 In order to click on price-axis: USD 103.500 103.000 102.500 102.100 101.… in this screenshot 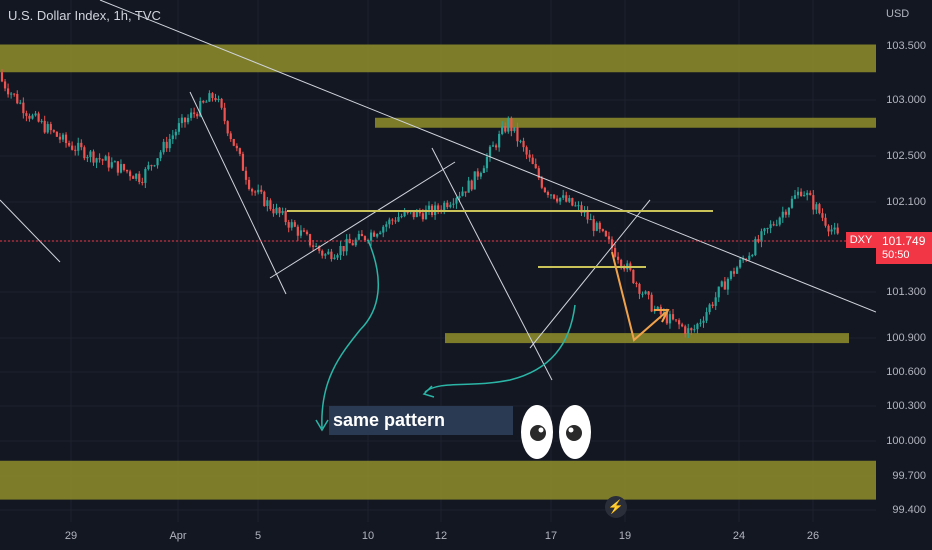, I will do `click(904, 275)`.